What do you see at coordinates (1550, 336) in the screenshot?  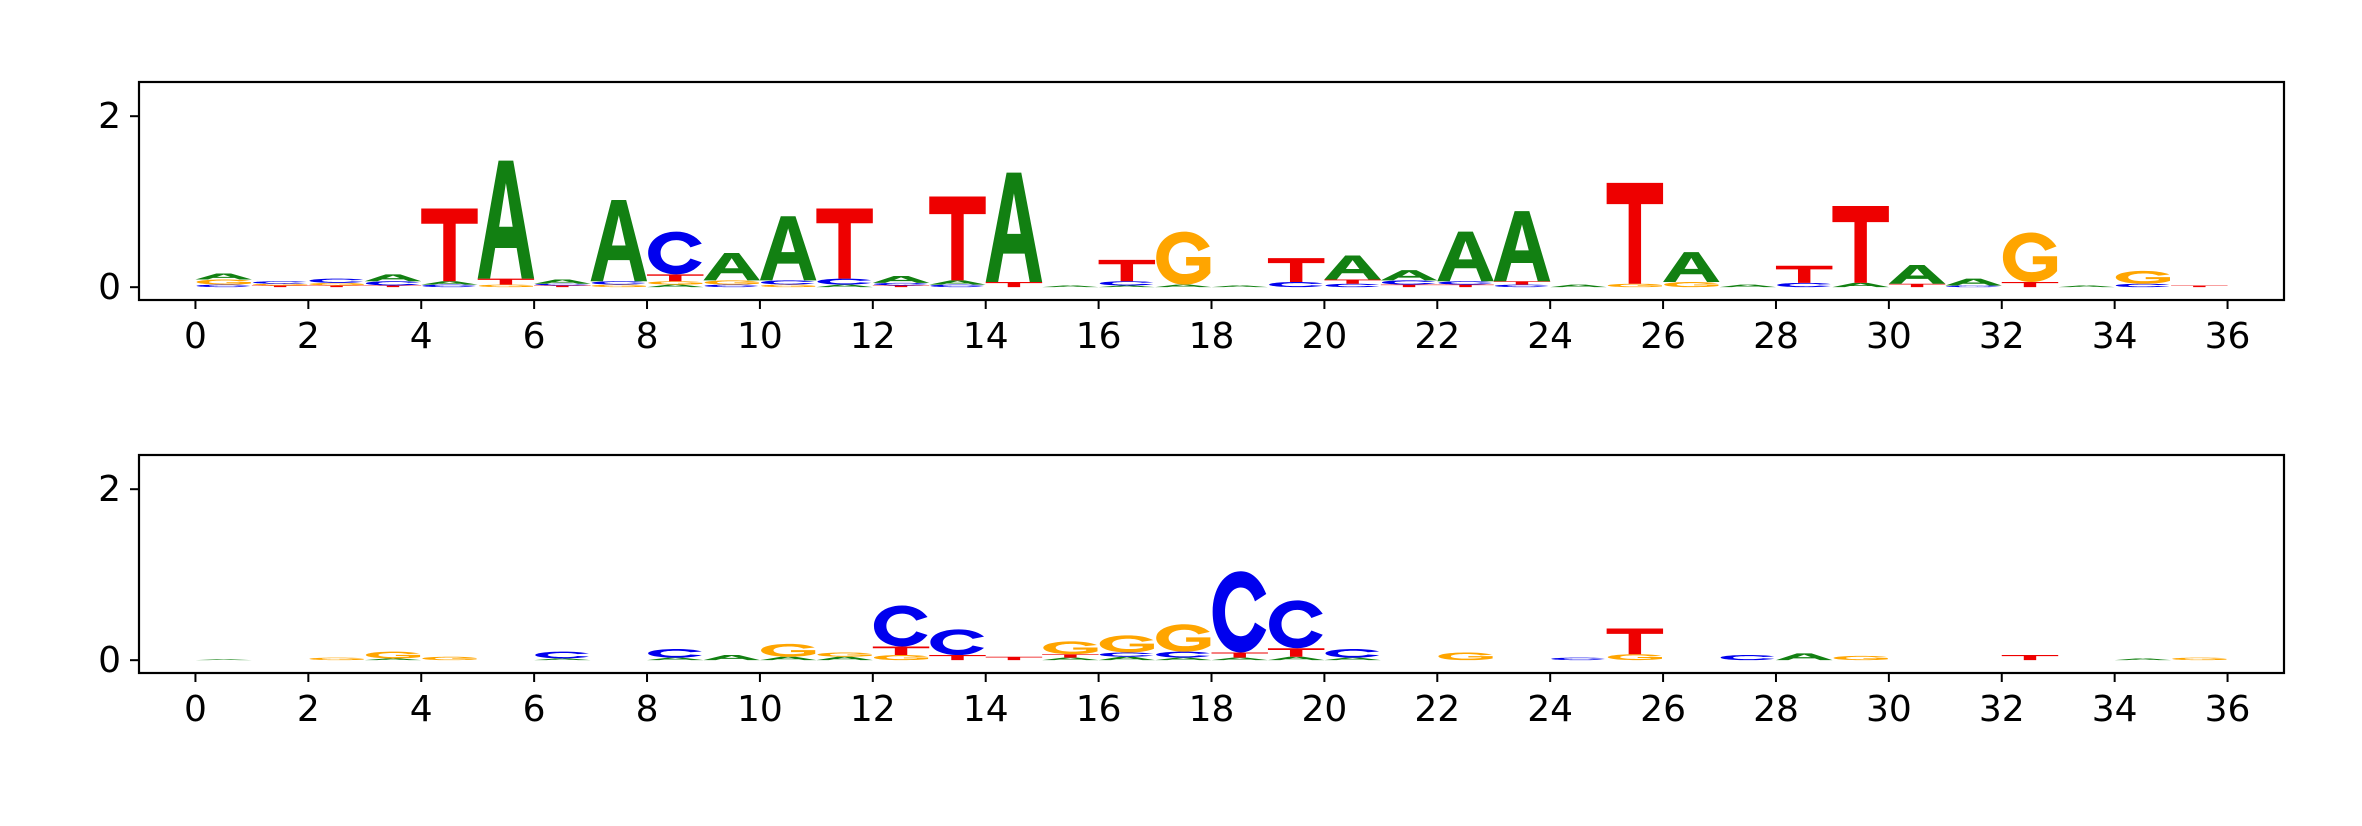 I see `x-tick-label: 24` at bounding box center [1550, 336].